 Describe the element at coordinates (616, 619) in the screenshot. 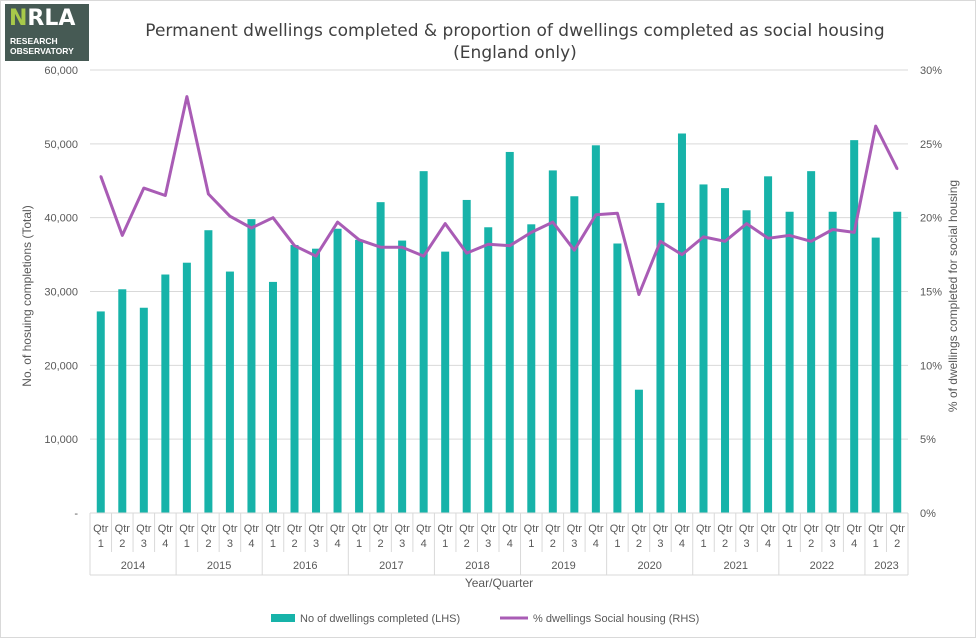

I see `legend-line-label: % dwellings Social housing (RHS)` at that location.